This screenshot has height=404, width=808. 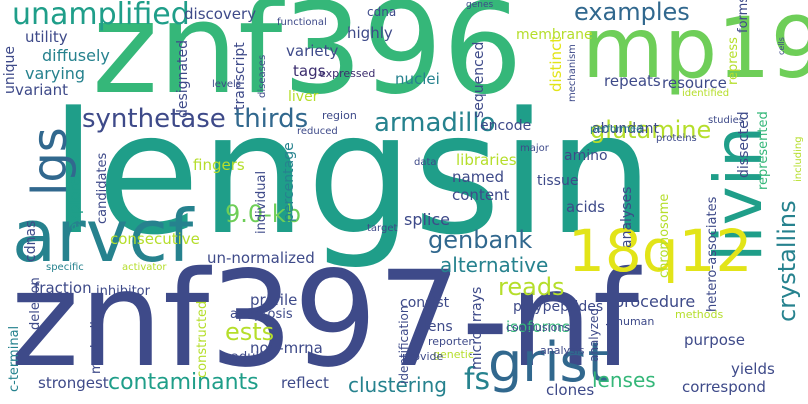 What do you see at coordinates (699, 314) in the screenshot?
I see `word-methods: methods` at bounding box center [699, 314].